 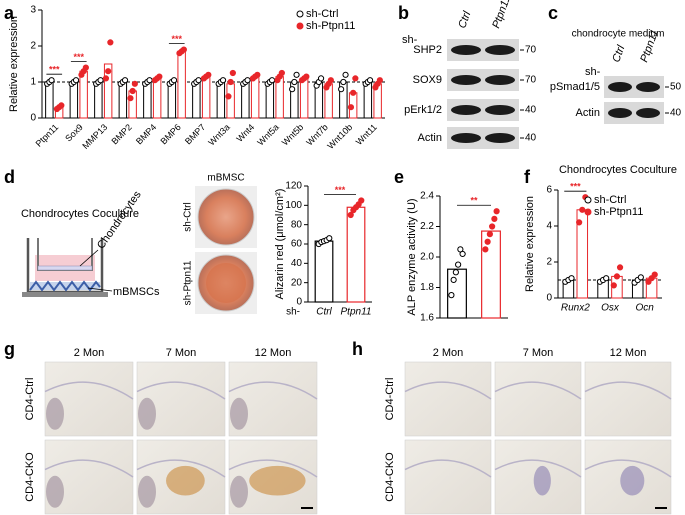 I want to click on blot-row-label: SHP2, so click(x=427, y=50).